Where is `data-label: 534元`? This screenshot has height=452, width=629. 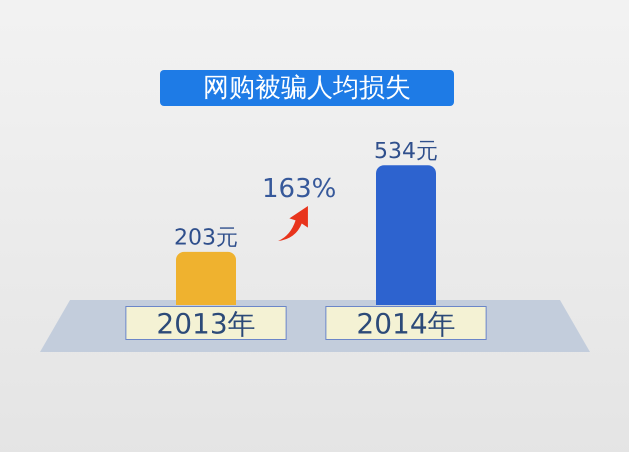
data-label: 534元 is located at coordinates (406, 151).